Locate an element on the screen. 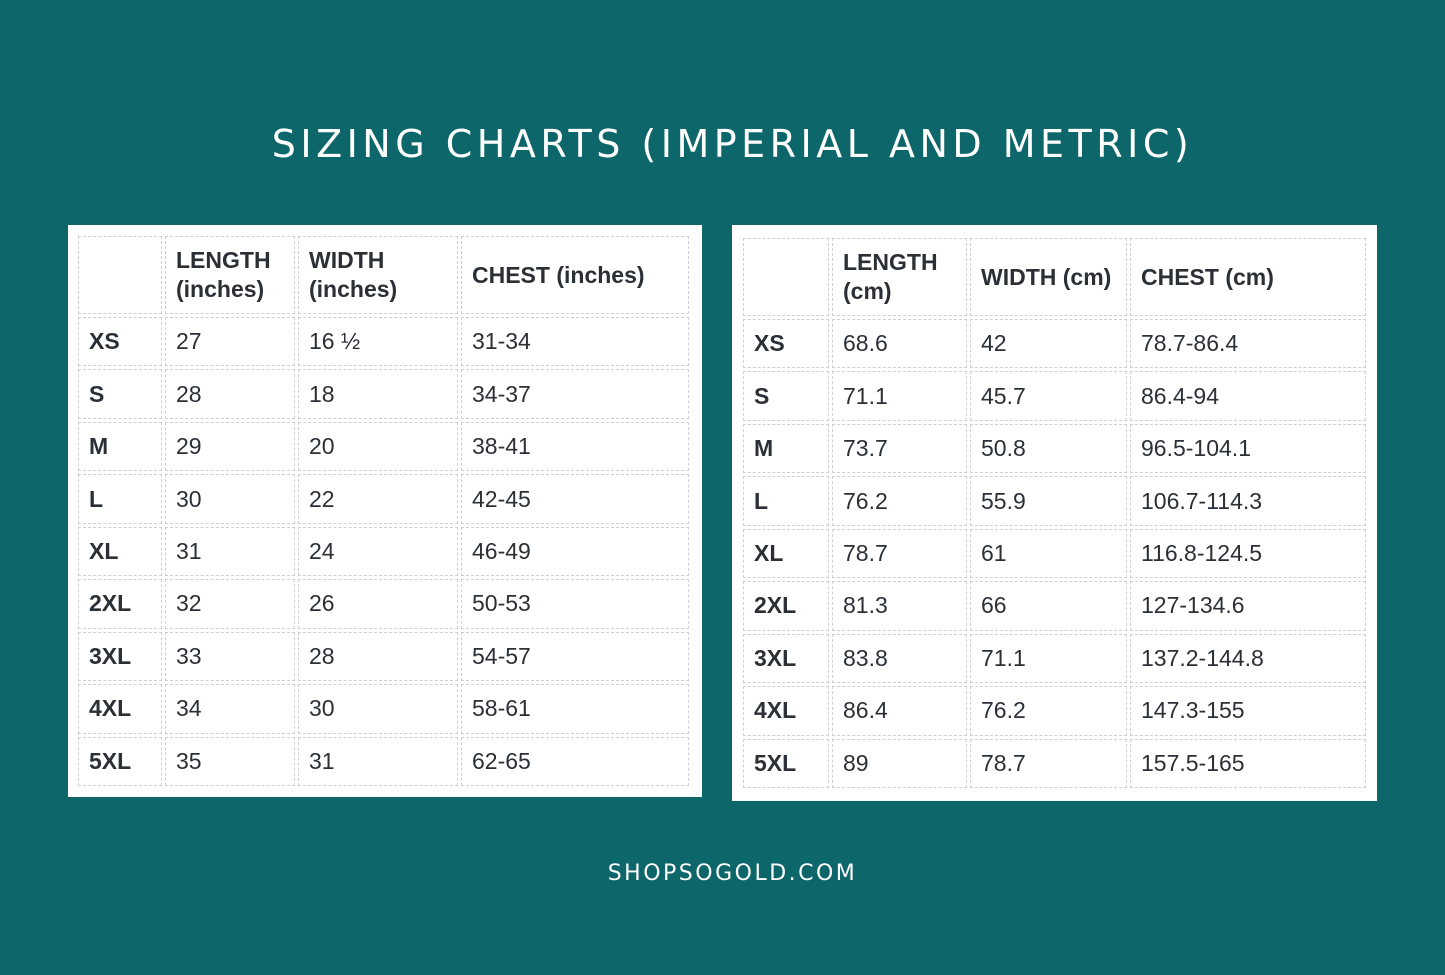 Image resolution: width=1445 pixels, height=975 pixels. header-width: WIDTH (inches) is located at coordinates (378, 275).